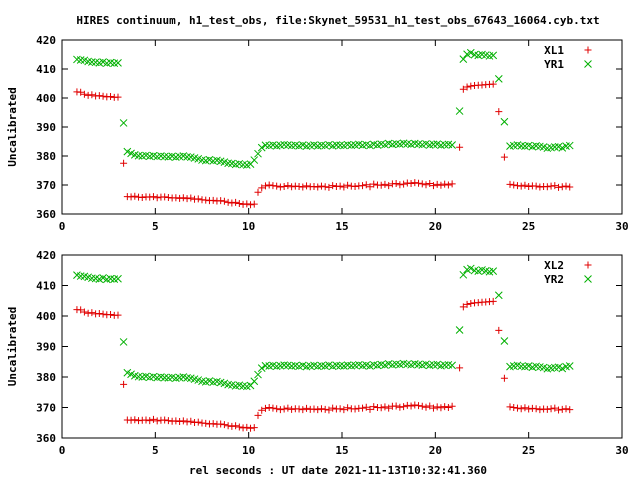  Describe the element at coordinates (46, 214) in the screenshot. I see `y-tick-label: 360` at that location.